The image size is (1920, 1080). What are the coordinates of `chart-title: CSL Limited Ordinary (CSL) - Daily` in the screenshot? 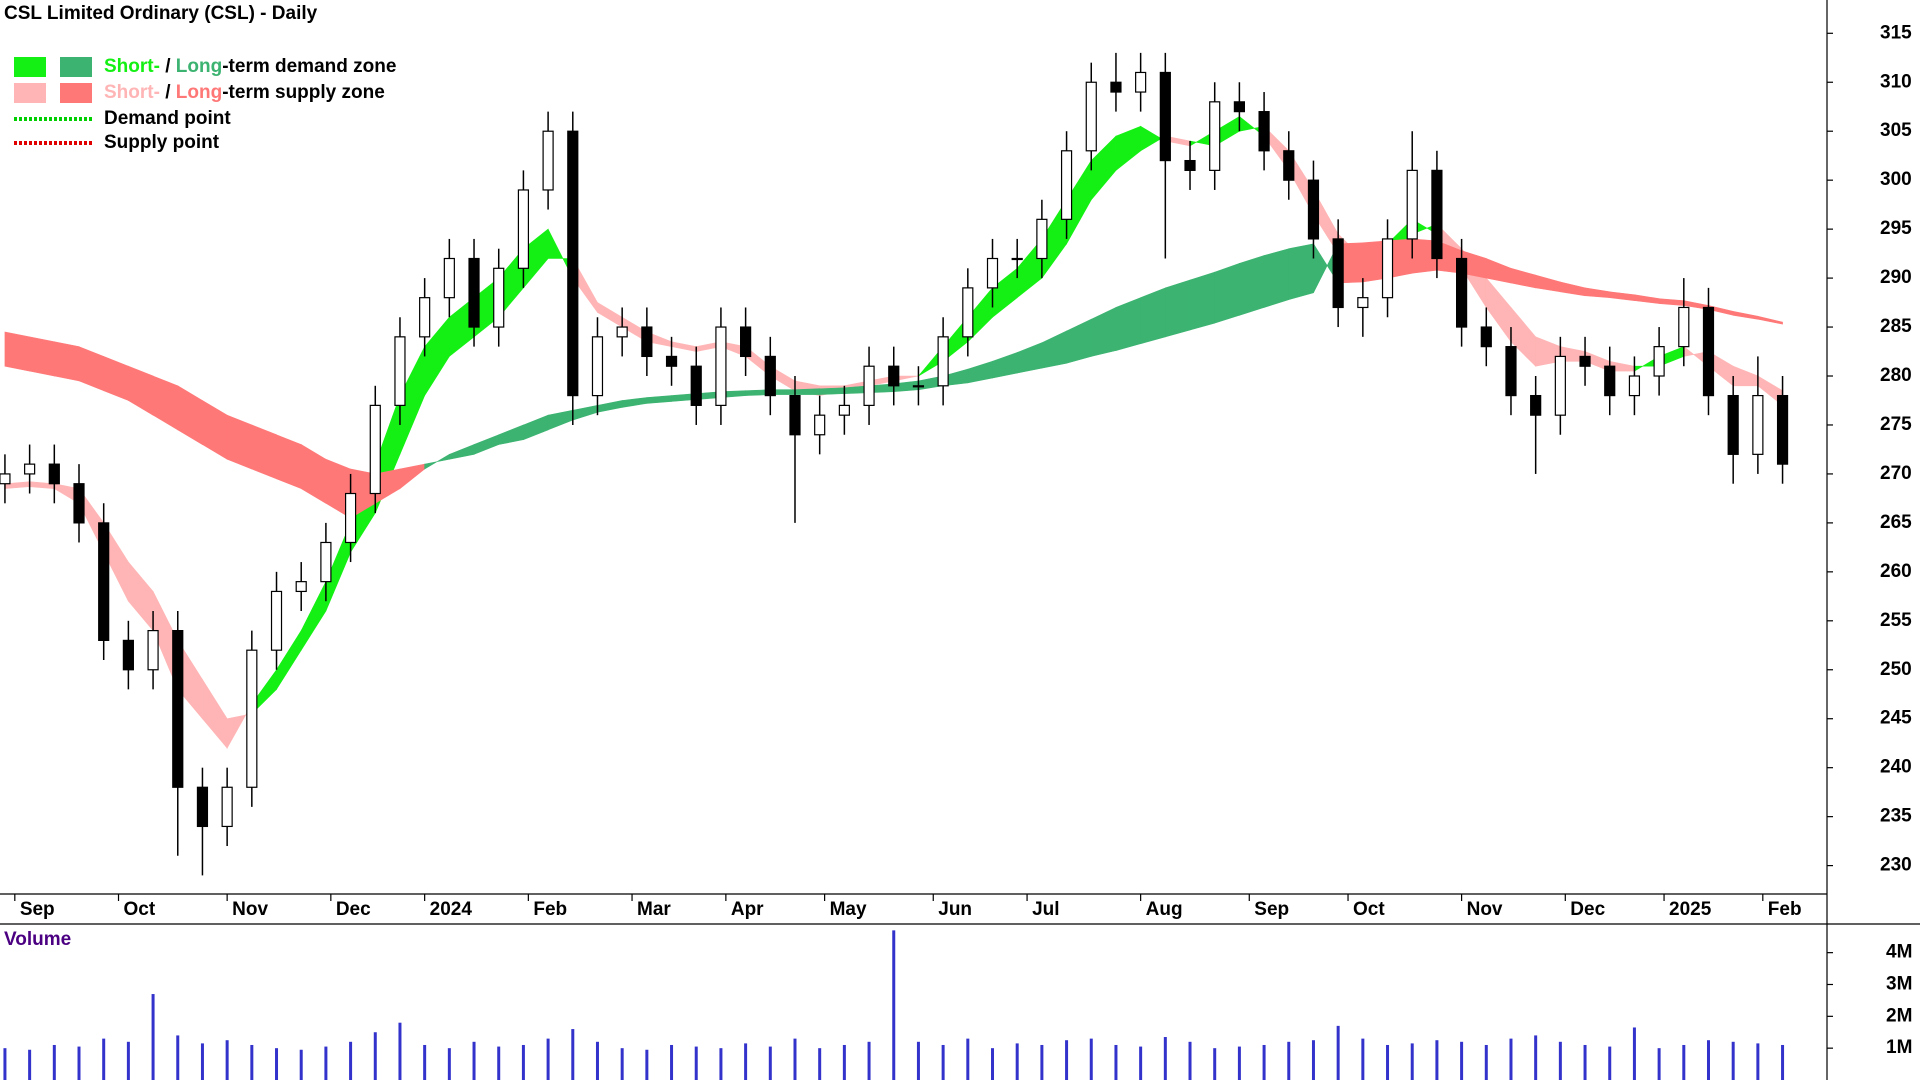 It's located at (161, 13).